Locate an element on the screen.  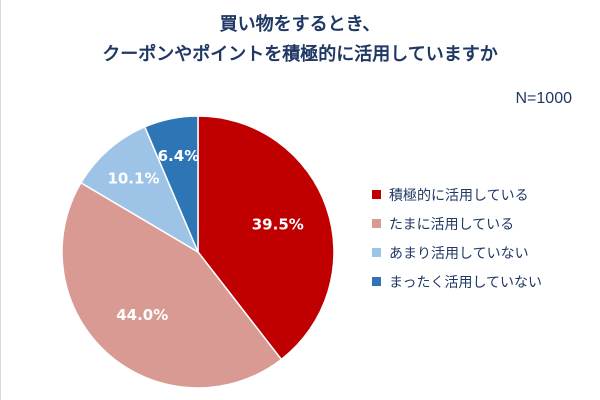
legend-item-2: たまに活用している is located at coordinates (457, 223).